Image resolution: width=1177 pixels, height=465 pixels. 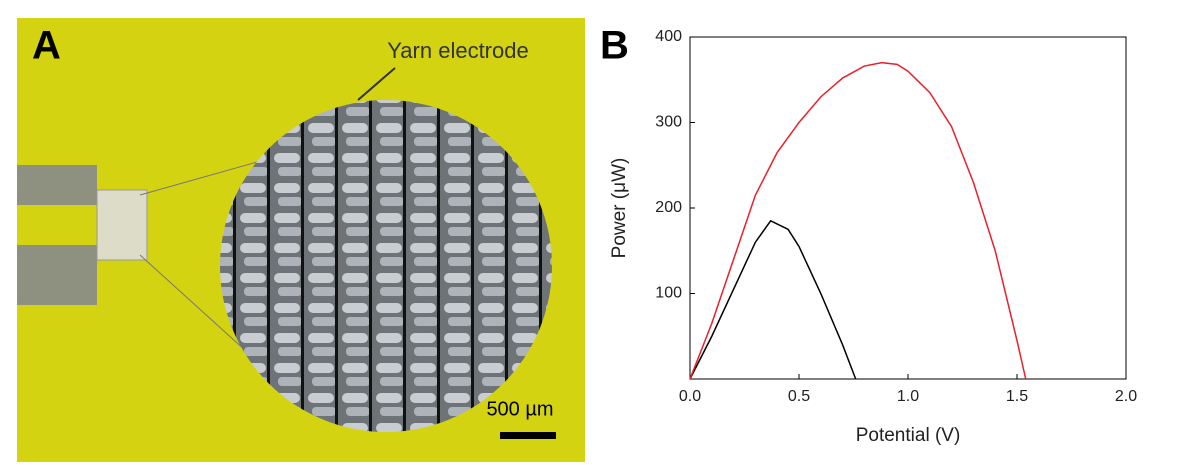 I want to click on y-tick-label: 100, so click(x=668, y=293).